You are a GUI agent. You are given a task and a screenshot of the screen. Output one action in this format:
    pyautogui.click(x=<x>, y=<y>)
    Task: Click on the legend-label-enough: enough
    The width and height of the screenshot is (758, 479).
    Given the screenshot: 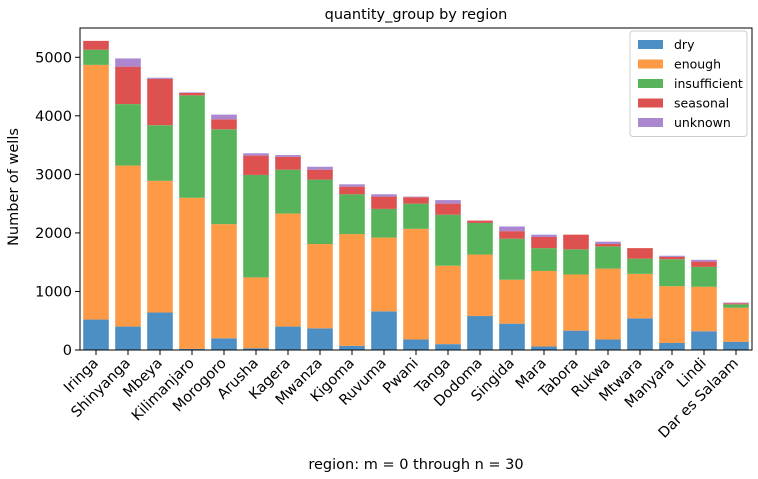 What is the action you would take?
    pyautogui.click(x=697, y=64)
    